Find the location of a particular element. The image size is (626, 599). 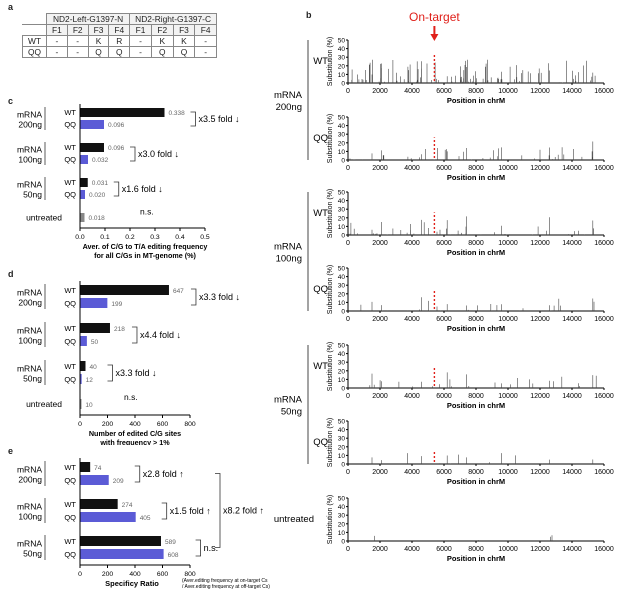

table-row-label: WT is located at coordinates (34, 41).